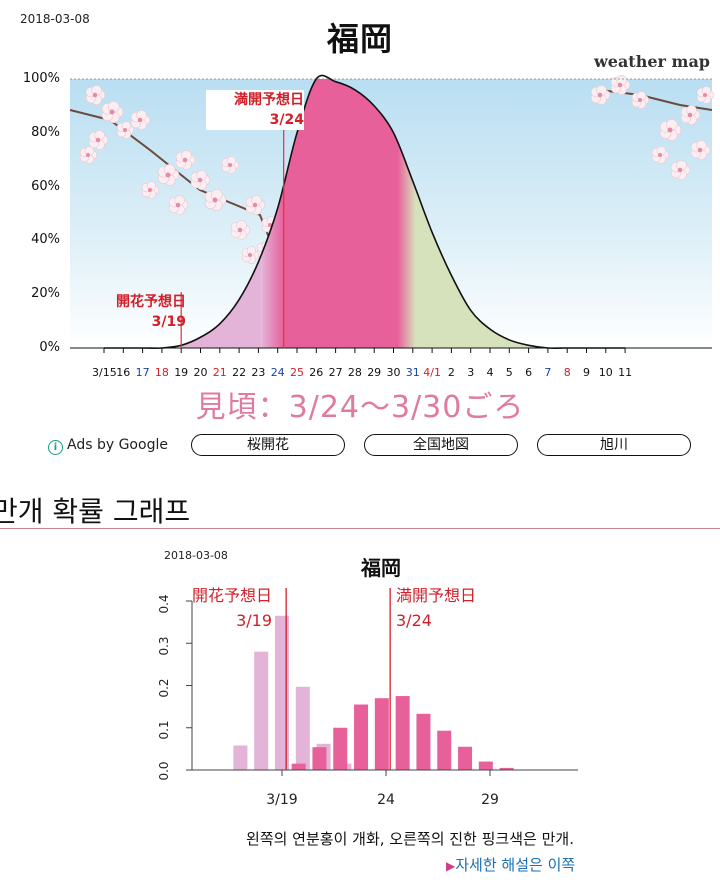 Image resolution: width=720 pixels, height=888 pixels. I want to click on open-forecast-annotation: 開花予想日 3/19, so click(137, 312).